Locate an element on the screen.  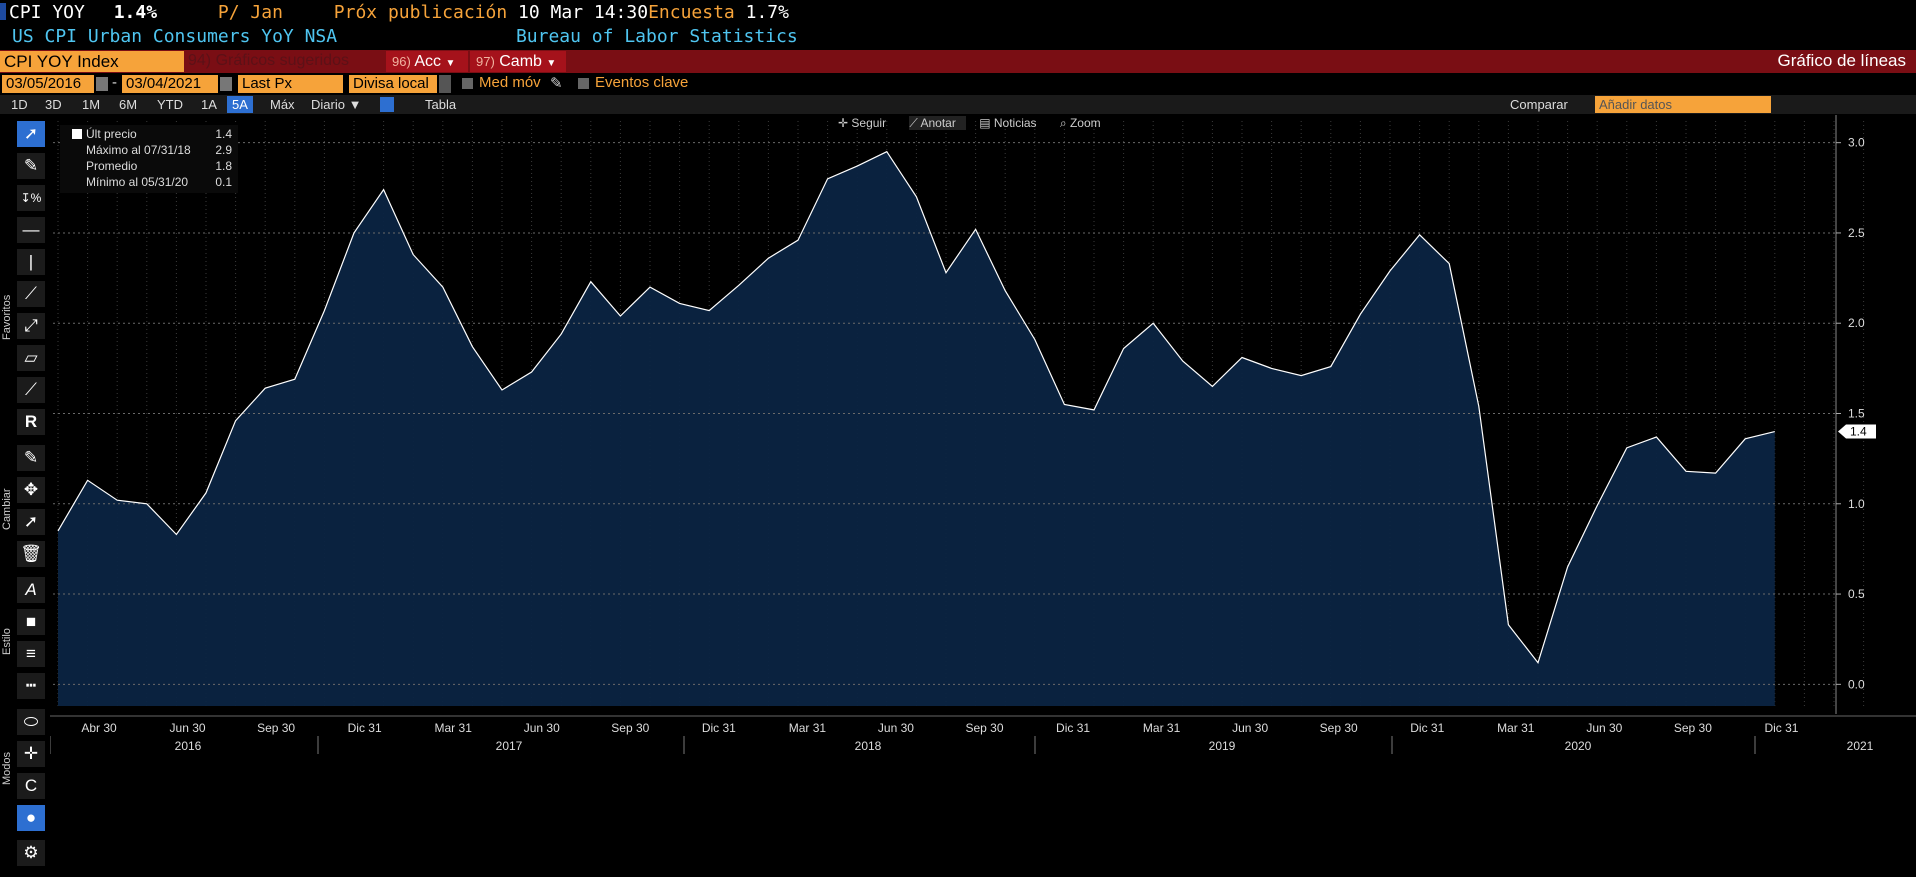
channel-icon: ▱ is located at coordinates (31, 358).